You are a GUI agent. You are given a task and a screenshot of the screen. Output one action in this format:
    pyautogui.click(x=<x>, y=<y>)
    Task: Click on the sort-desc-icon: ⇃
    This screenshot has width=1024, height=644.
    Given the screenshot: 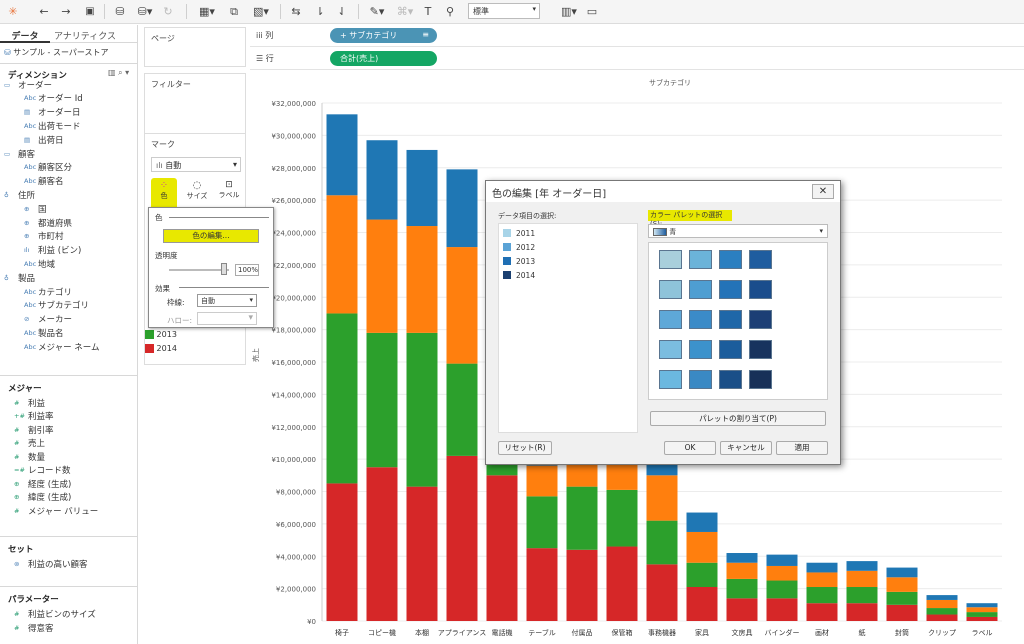 What is the action you would take?
    pyautogui.click(x=342, y=11)
    